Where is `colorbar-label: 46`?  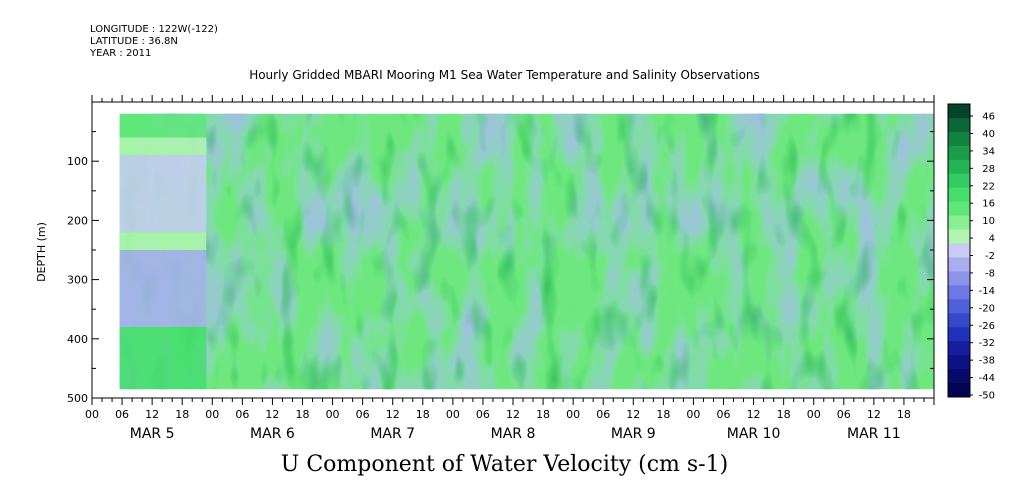 colorbar-label: 46 is located at coordinates (988, 117).